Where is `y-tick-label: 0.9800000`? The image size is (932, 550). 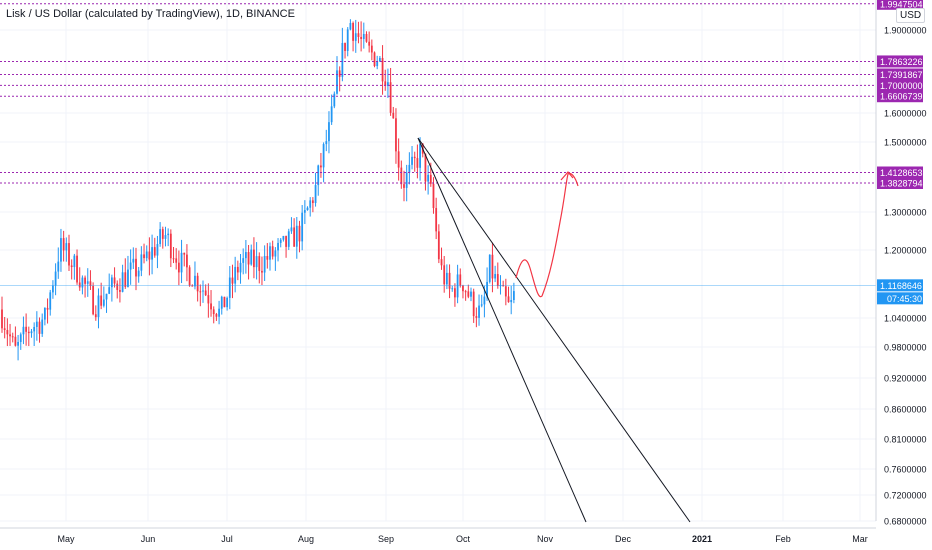 y-tick-label: 0.9800000 is located at coordinates (905, 348).